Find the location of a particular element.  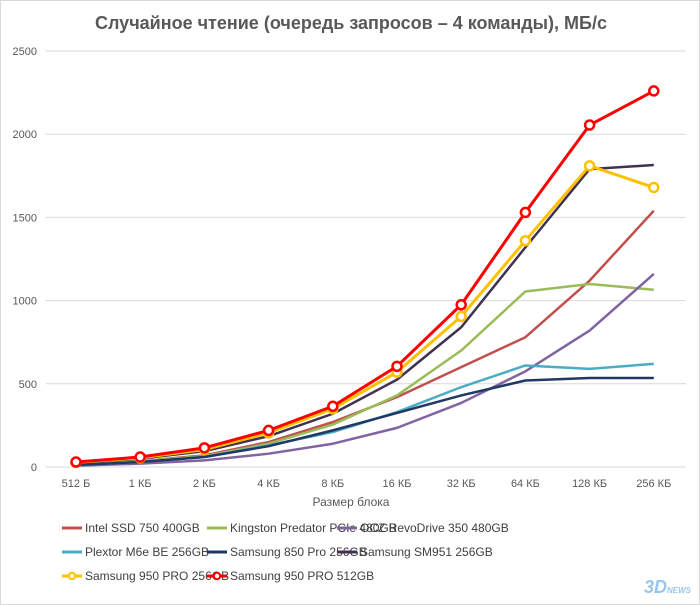

legend-item: OCZ RevoDrive 350 480GB is located at coordinates (422, 528).